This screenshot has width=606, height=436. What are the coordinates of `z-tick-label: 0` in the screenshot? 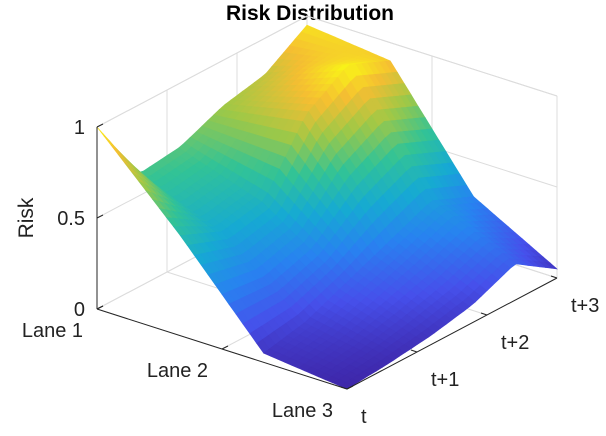 It's located at (79, 310).